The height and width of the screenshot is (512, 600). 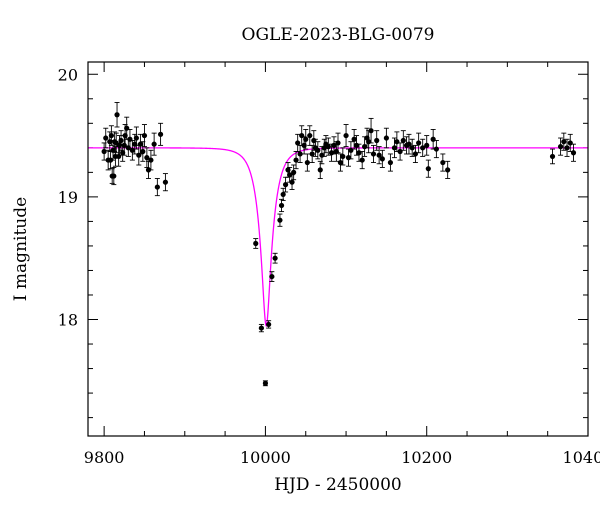 What do you see at coordinates (21, 249) in the screenshot?
I see `y-axis-label: I magnitude` at bounding box center [21, 249].